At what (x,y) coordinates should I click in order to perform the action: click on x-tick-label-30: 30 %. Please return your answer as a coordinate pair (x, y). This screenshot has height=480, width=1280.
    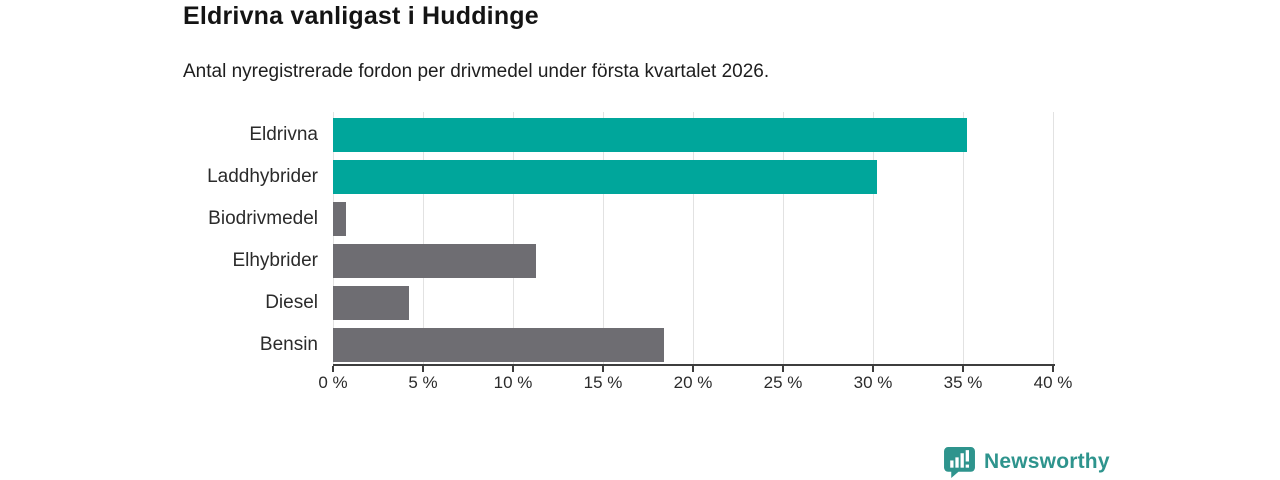
    Looking at the image, I should click on (873, 382).